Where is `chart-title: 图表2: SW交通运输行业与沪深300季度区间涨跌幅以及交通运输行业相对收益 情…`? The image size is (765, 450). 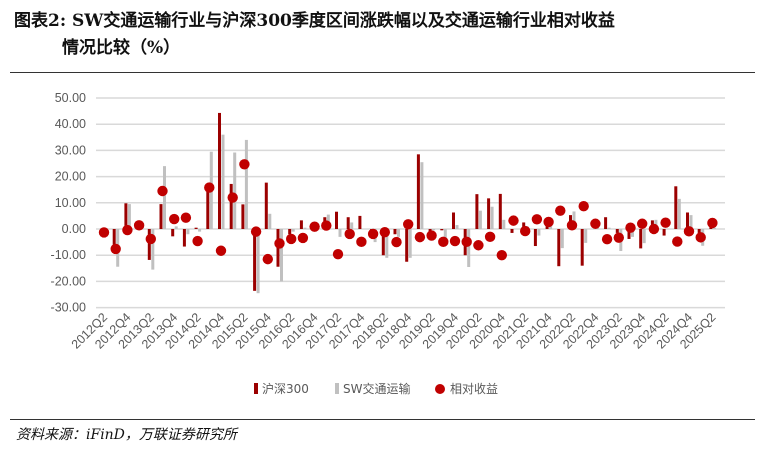
chart-title: 图表2: SW交通运输行业与沪深300季度区间涨跌幅以及交通运输行业相对收益 情… is located at coordinates (384, 35).